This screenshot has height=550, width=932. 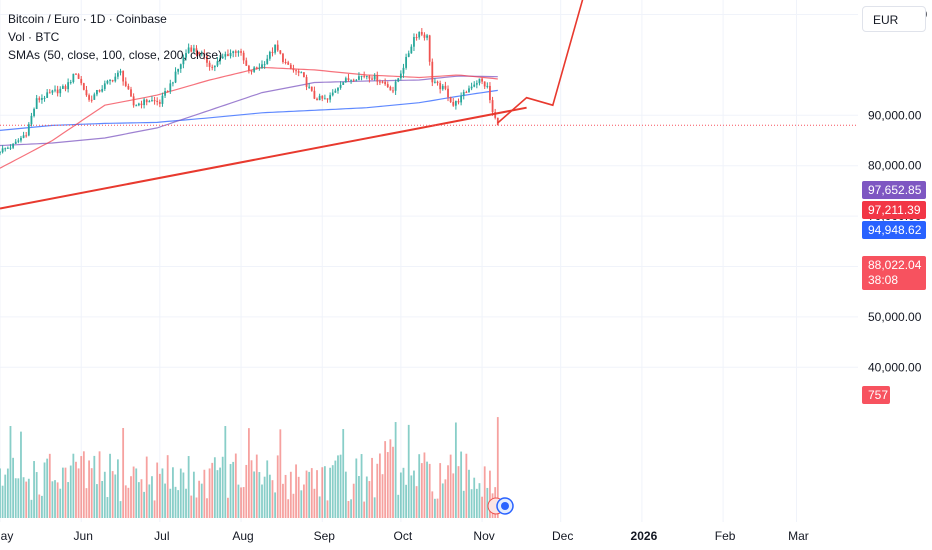 What do you see at coordinates (725, 536) in the screenshot?
I see `x-tick-label: Feb` at bounding box center [725, 536].